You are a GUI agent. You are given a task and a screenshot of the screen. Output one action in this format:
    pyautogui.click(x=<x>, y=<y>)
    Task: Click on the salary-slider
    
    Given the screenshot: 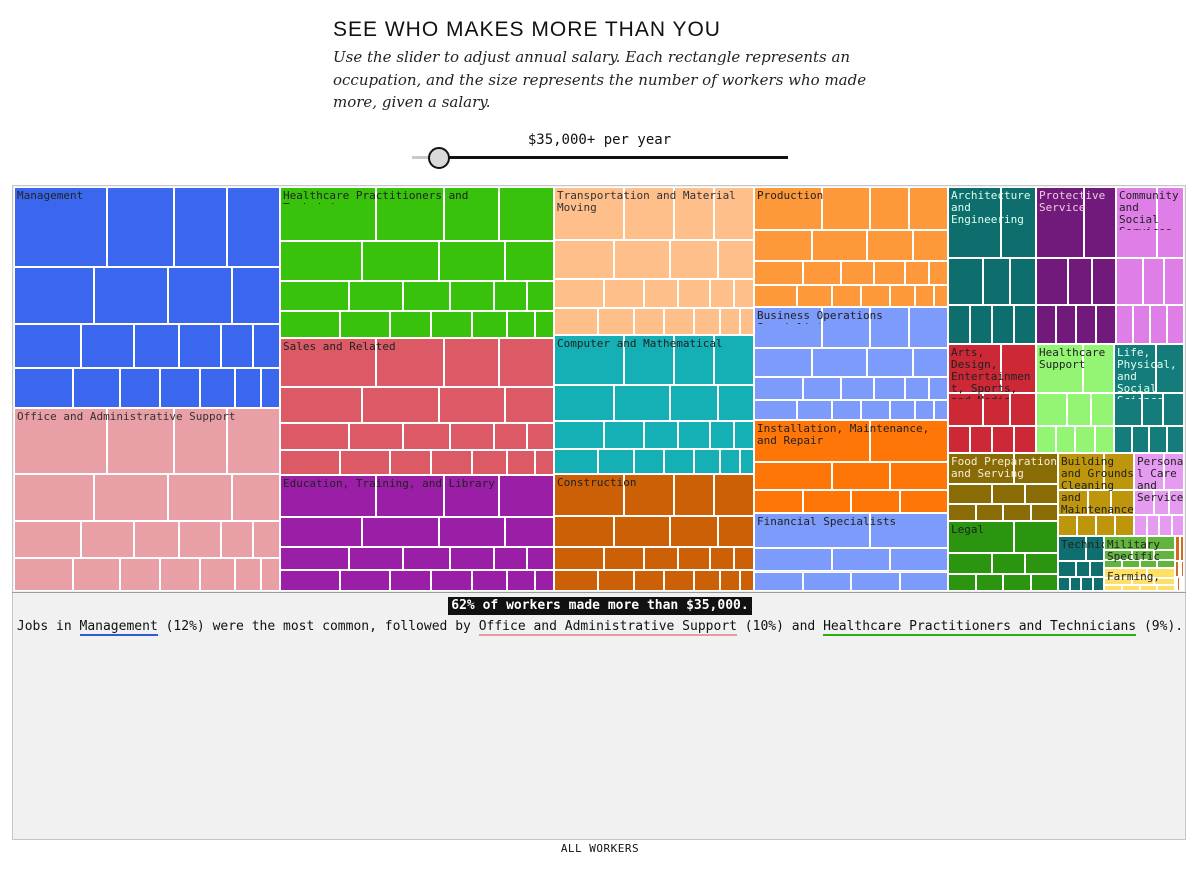 What is the action you would take?
    pyautogui.click(x=600, y=158)
    